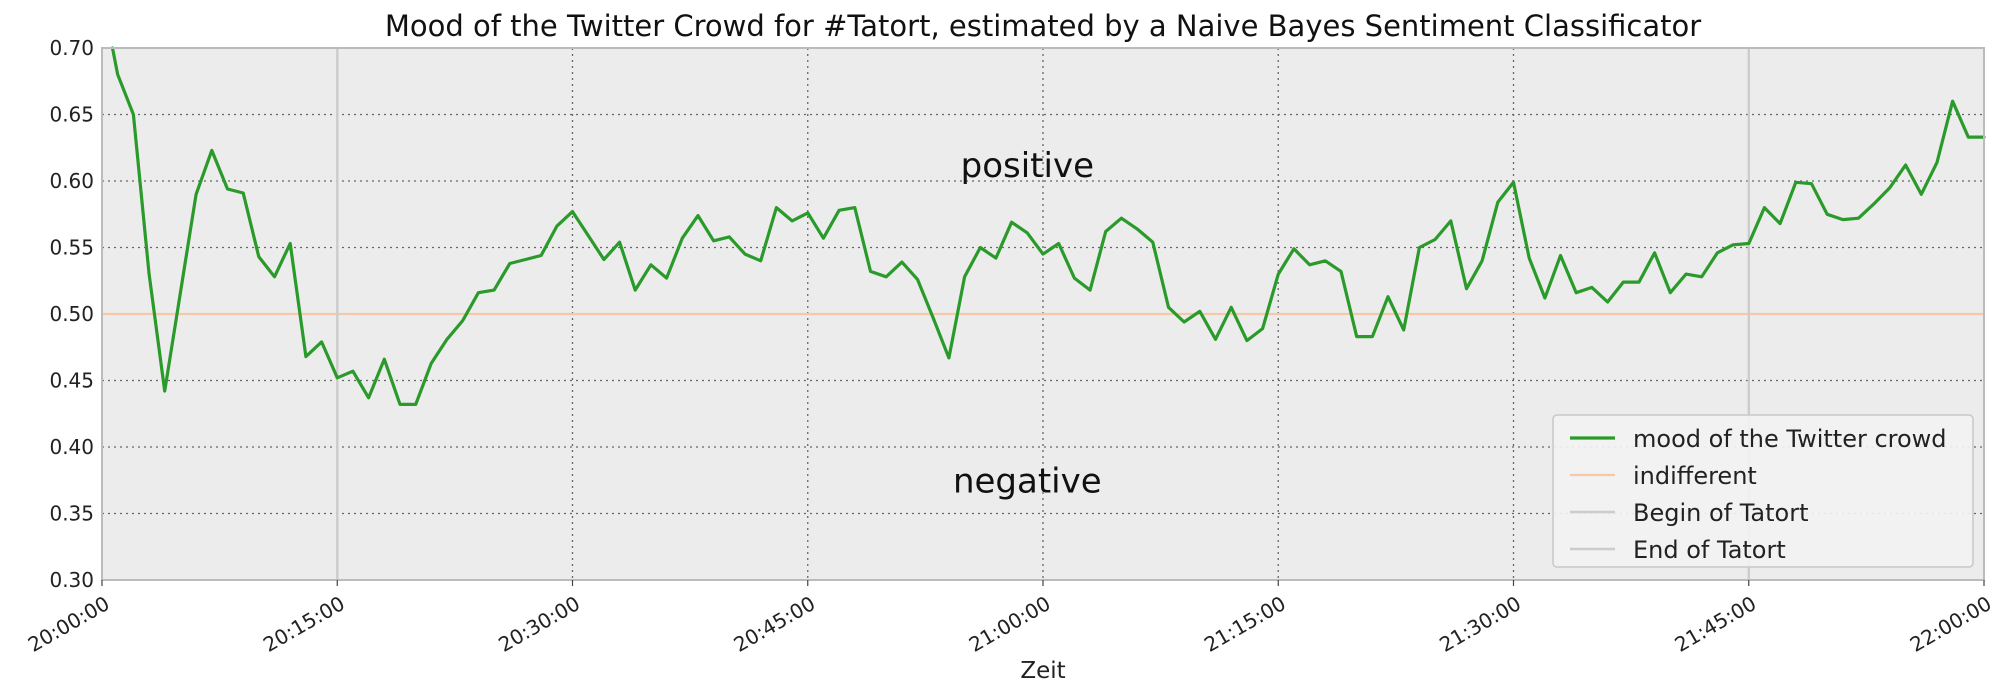 The image size is (2000, 694). Describe the element at coordinates (1042, 671) in the screenshot. I see `x-axis-label: Zeit` at that location.